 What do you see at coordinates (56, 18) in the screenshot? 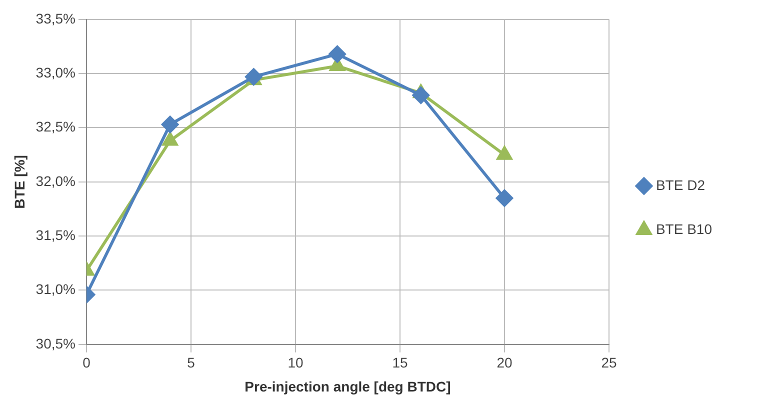
I see `y-tick-label: 33,5%` at bounding box center [56, 18].